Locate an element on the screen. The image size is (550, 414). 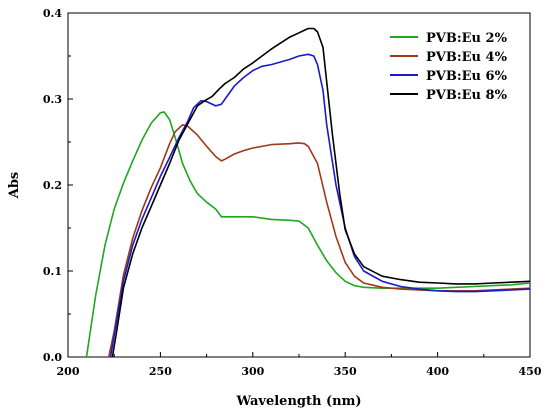
x-axis: 200 250 300 350 400 450 is located at coordinates (299, 365).